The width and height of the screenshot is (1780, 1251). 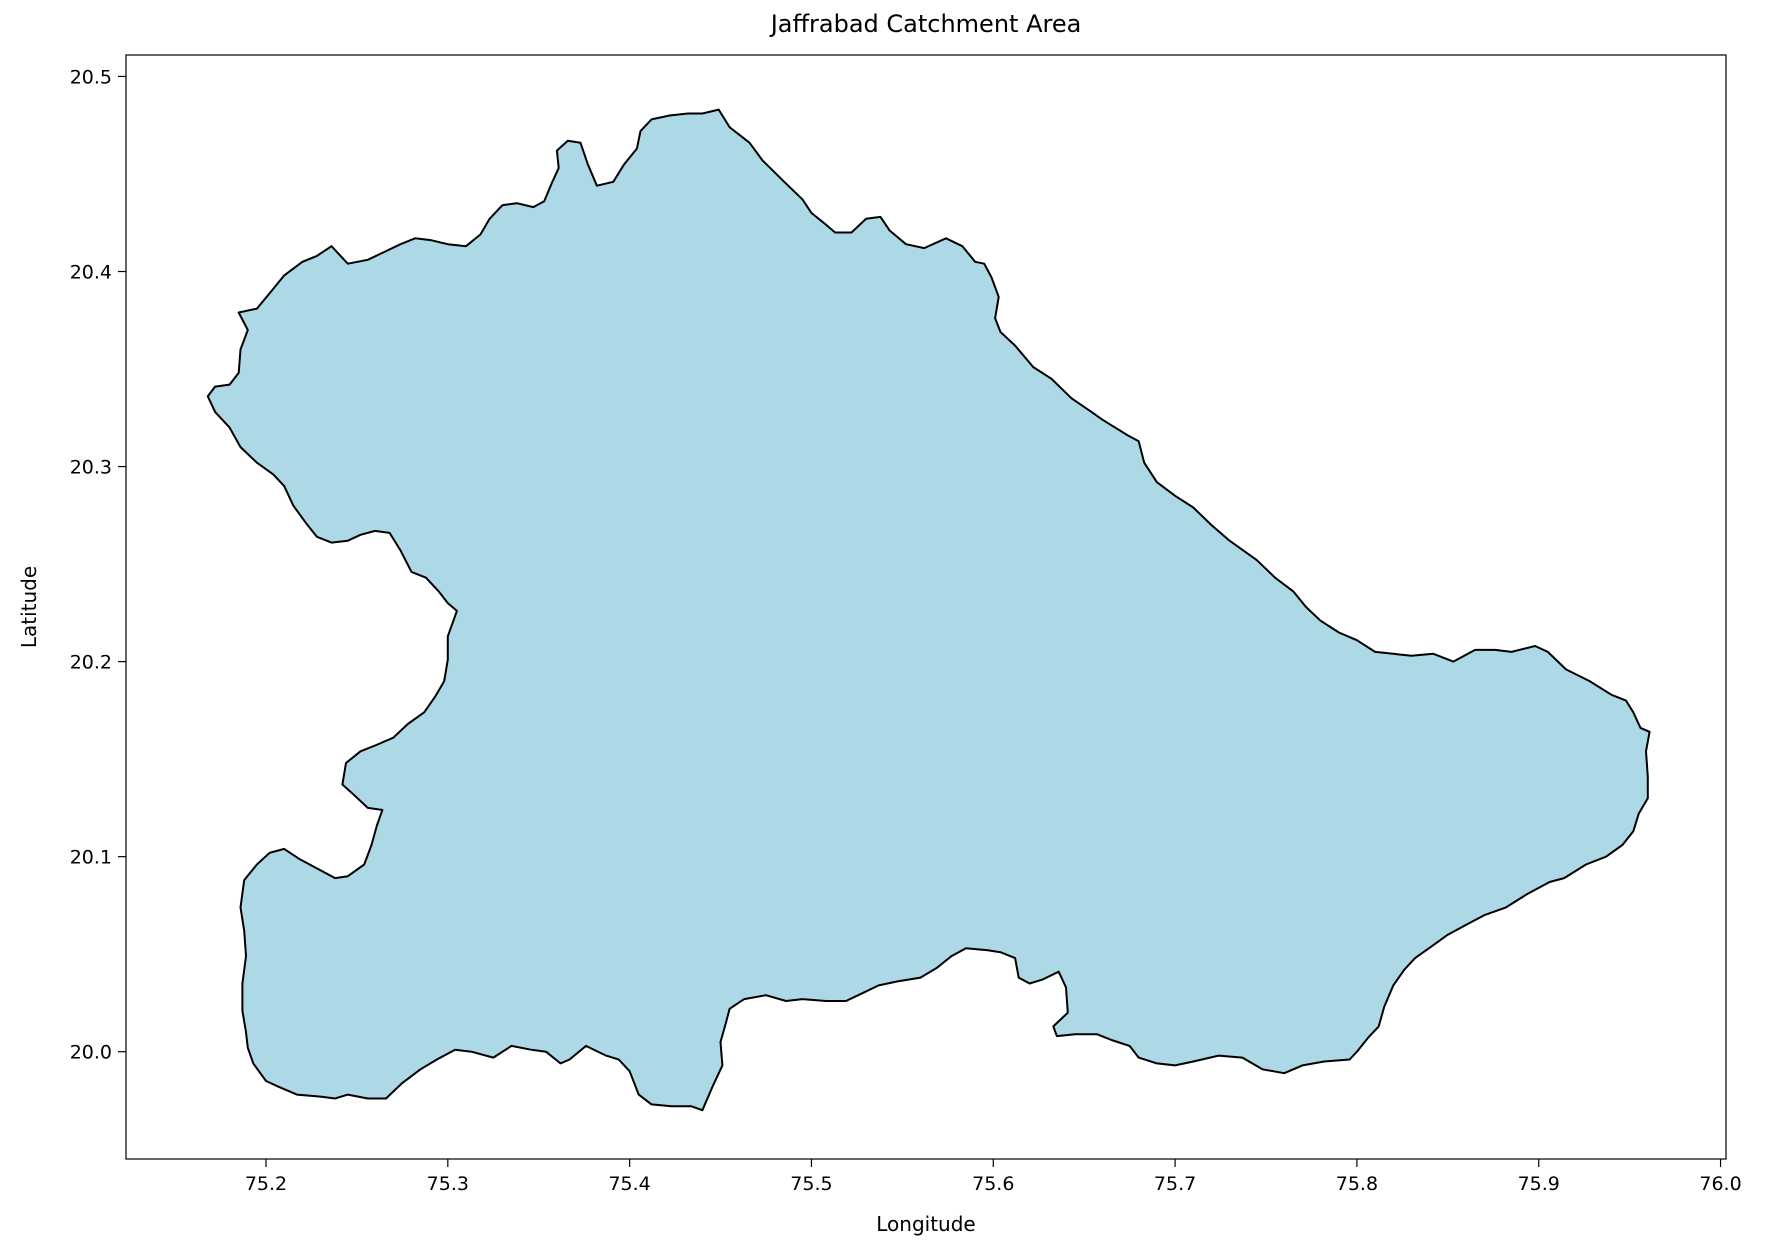 I want to click on y-tick-label: 20.4, so click(x=91, y=273).